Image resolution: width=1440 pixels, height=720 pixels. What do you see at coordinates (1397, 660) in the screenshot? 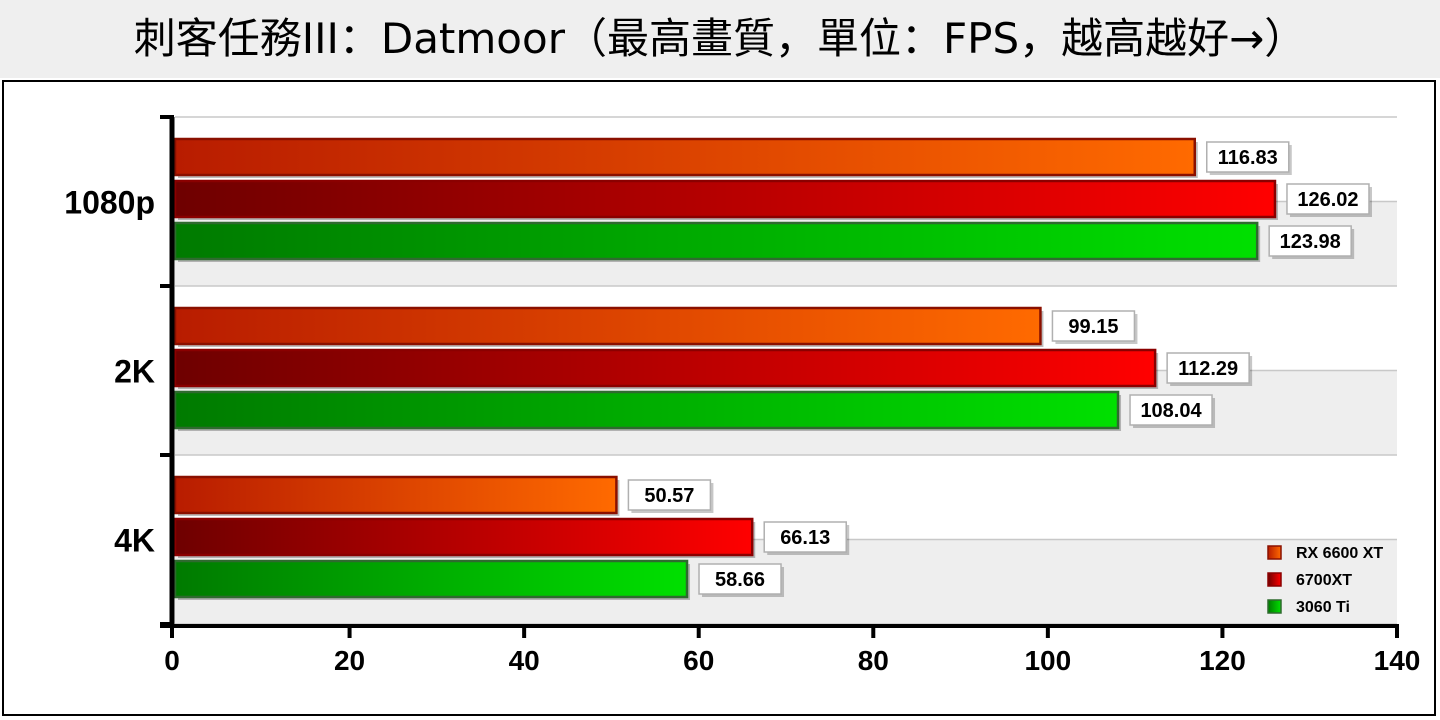
I see `x-tick-label: 140` at bounding box center [1397, 660].